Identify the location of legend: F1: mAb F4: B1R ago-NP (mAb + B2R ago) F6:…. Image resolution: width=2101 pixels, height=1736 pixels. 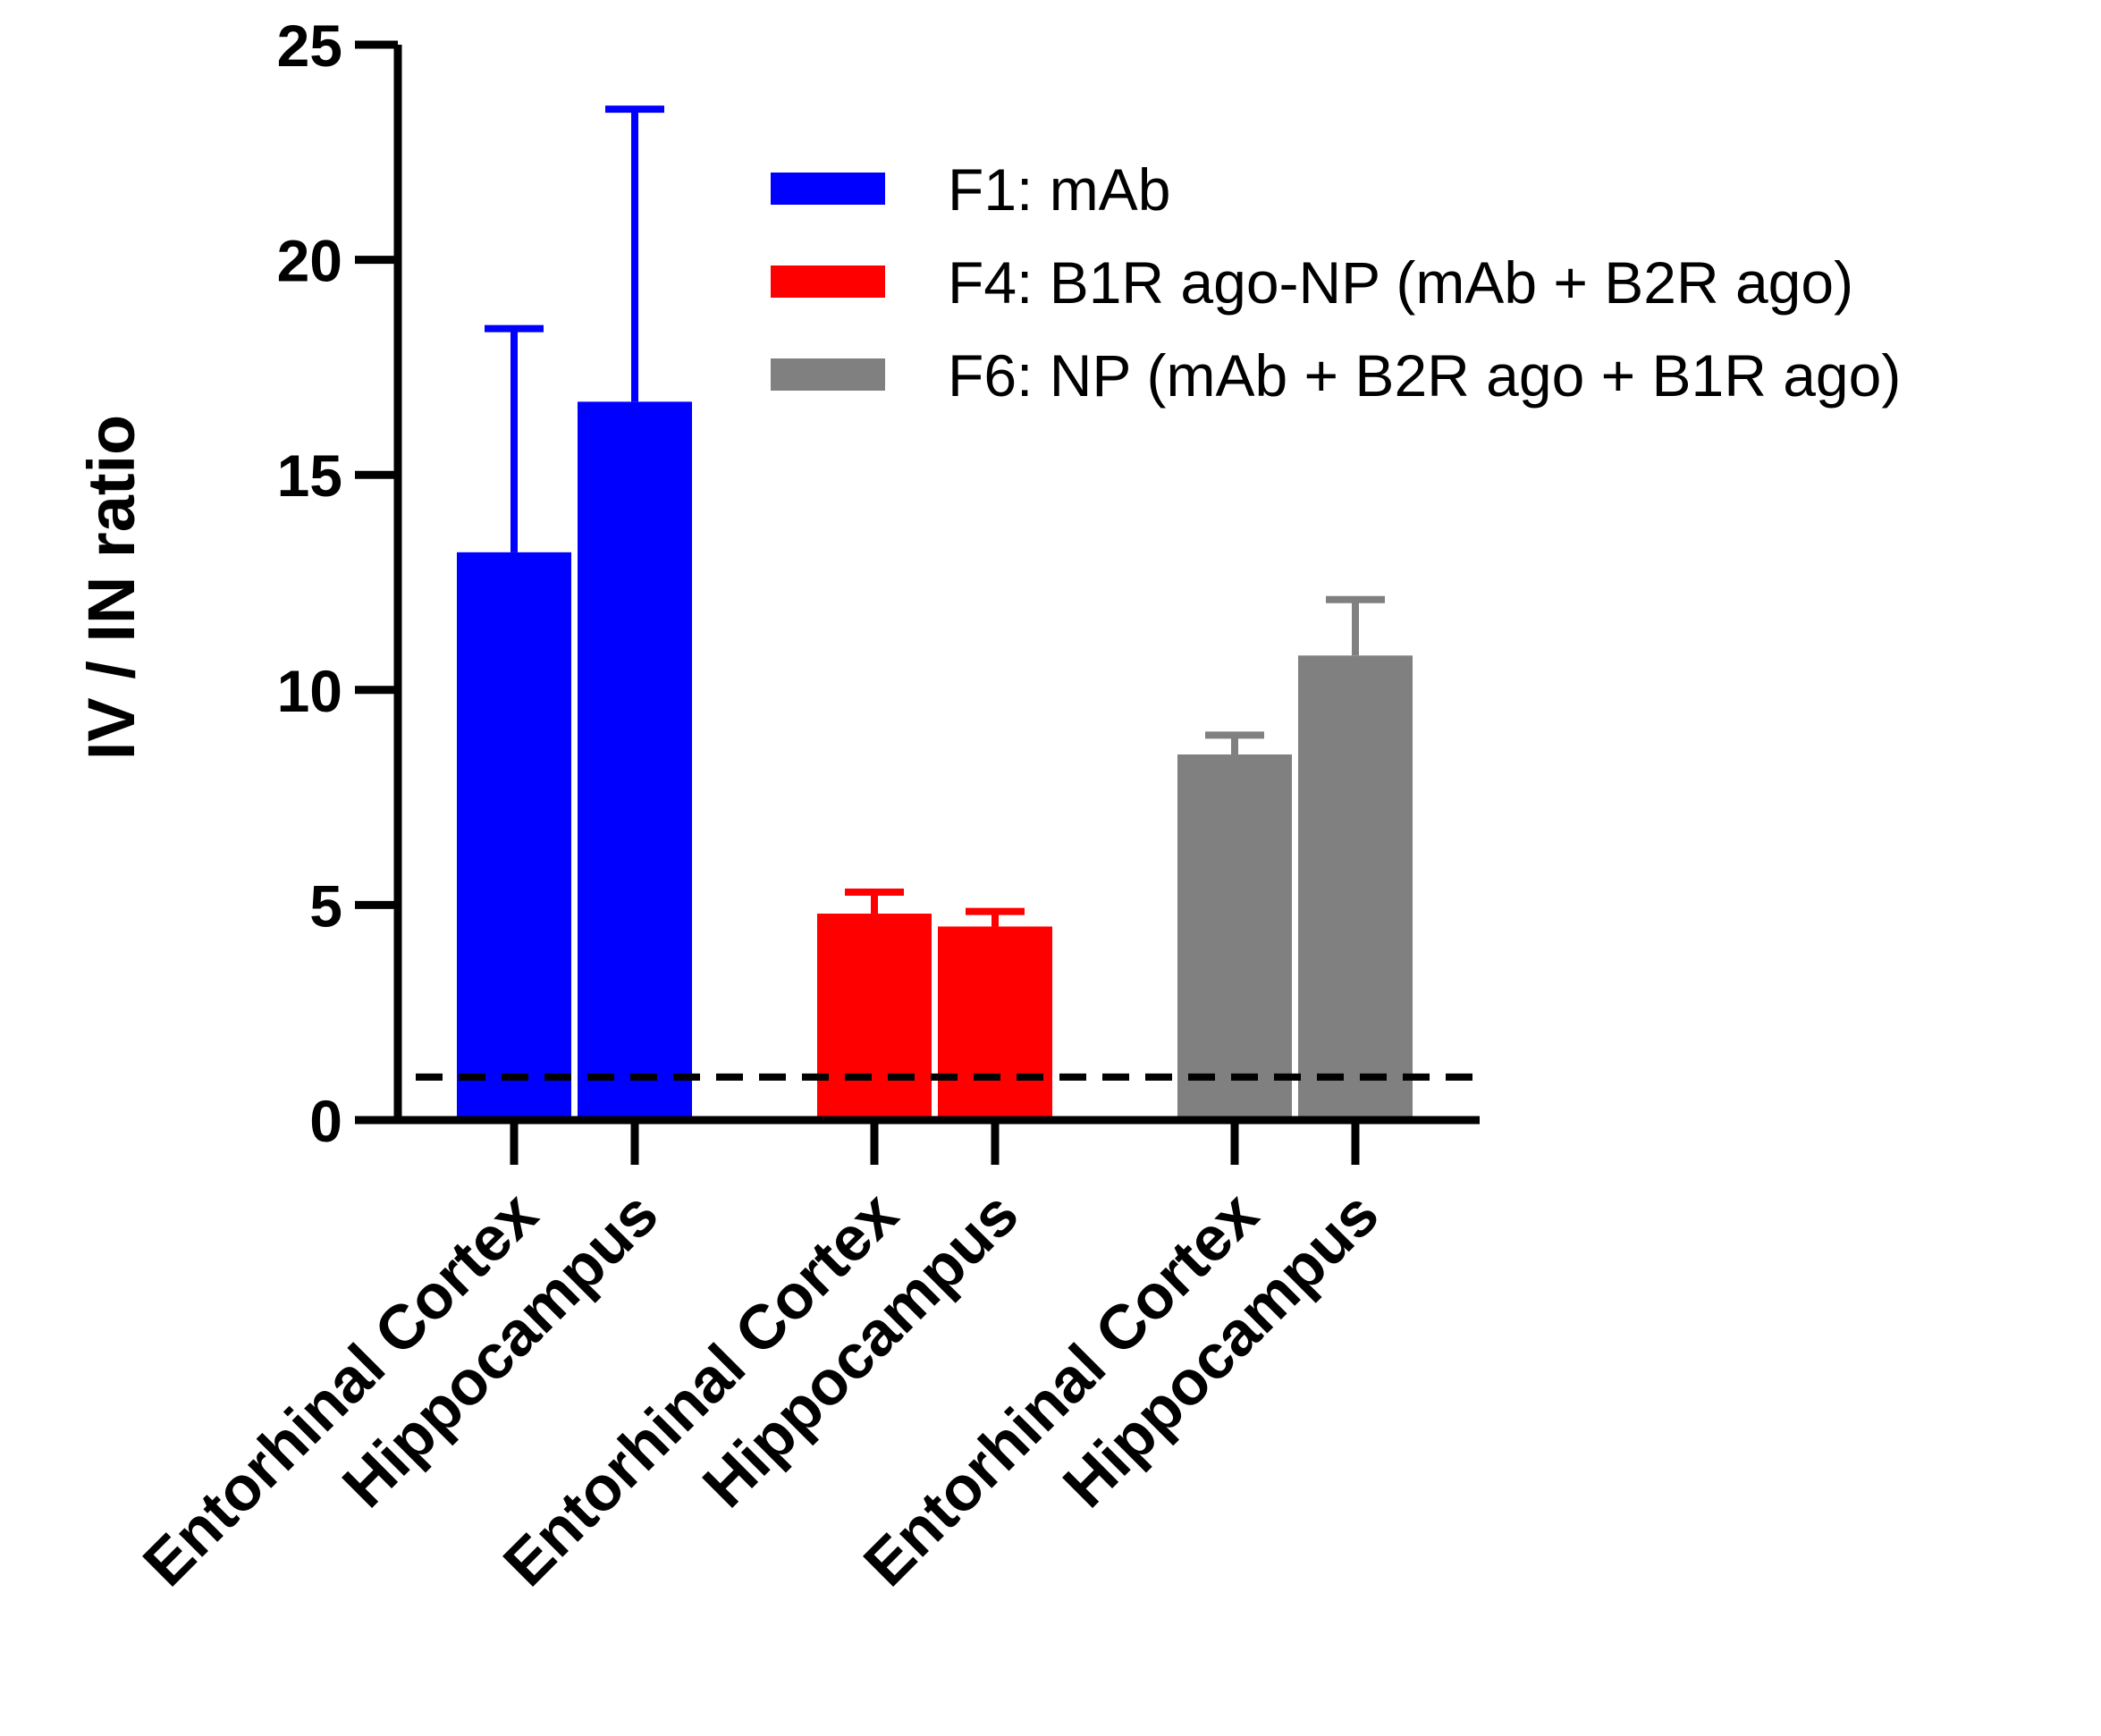
(1336, 282).